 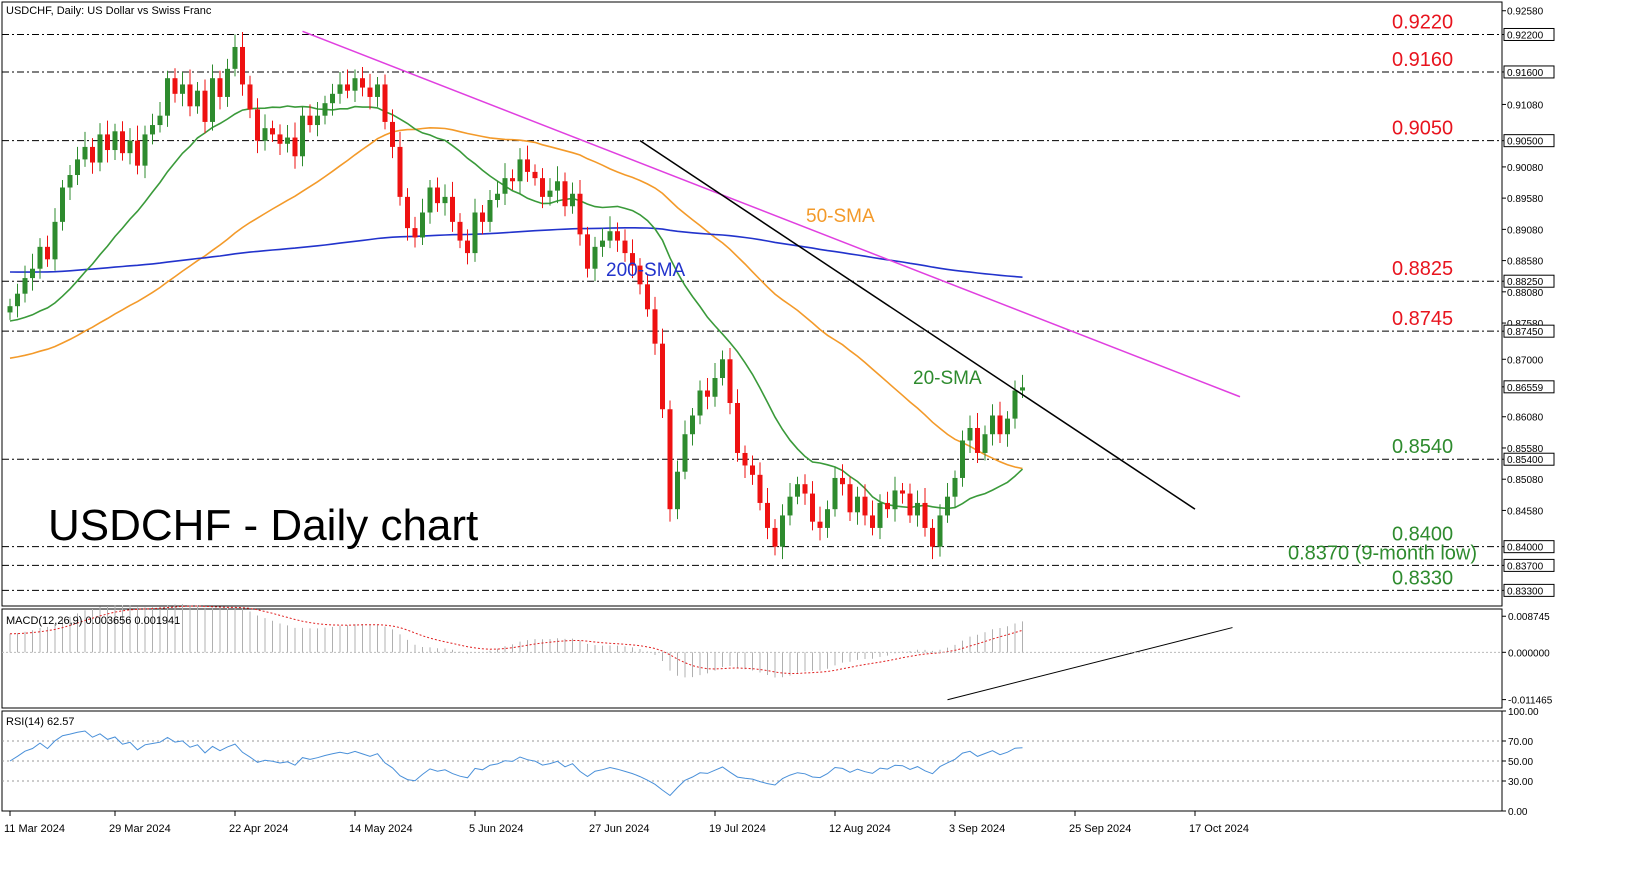 What do you see at coordinates (496, 829) in the screenshot?
I see `time-tick-label-4: 5 Jun 2024` at bounding box center [496, 829].